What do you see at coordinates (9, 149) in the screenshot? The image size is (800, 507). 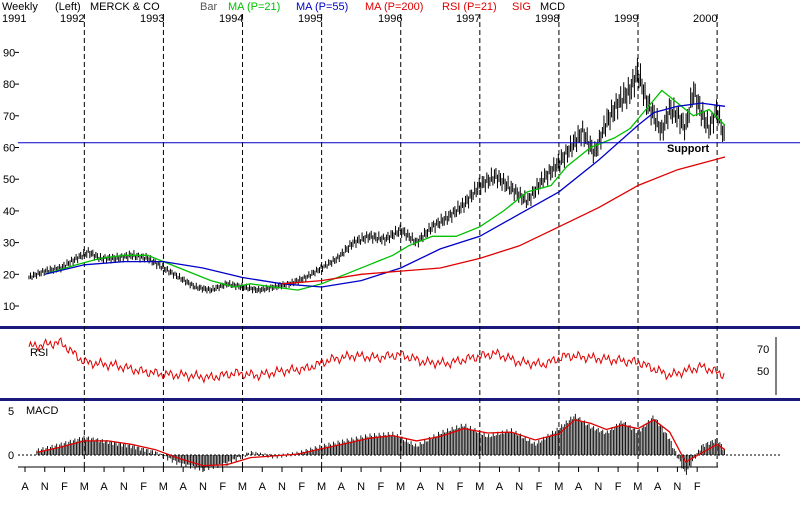 I see `price-tick-label: 60` at bounding box center [9, 149].